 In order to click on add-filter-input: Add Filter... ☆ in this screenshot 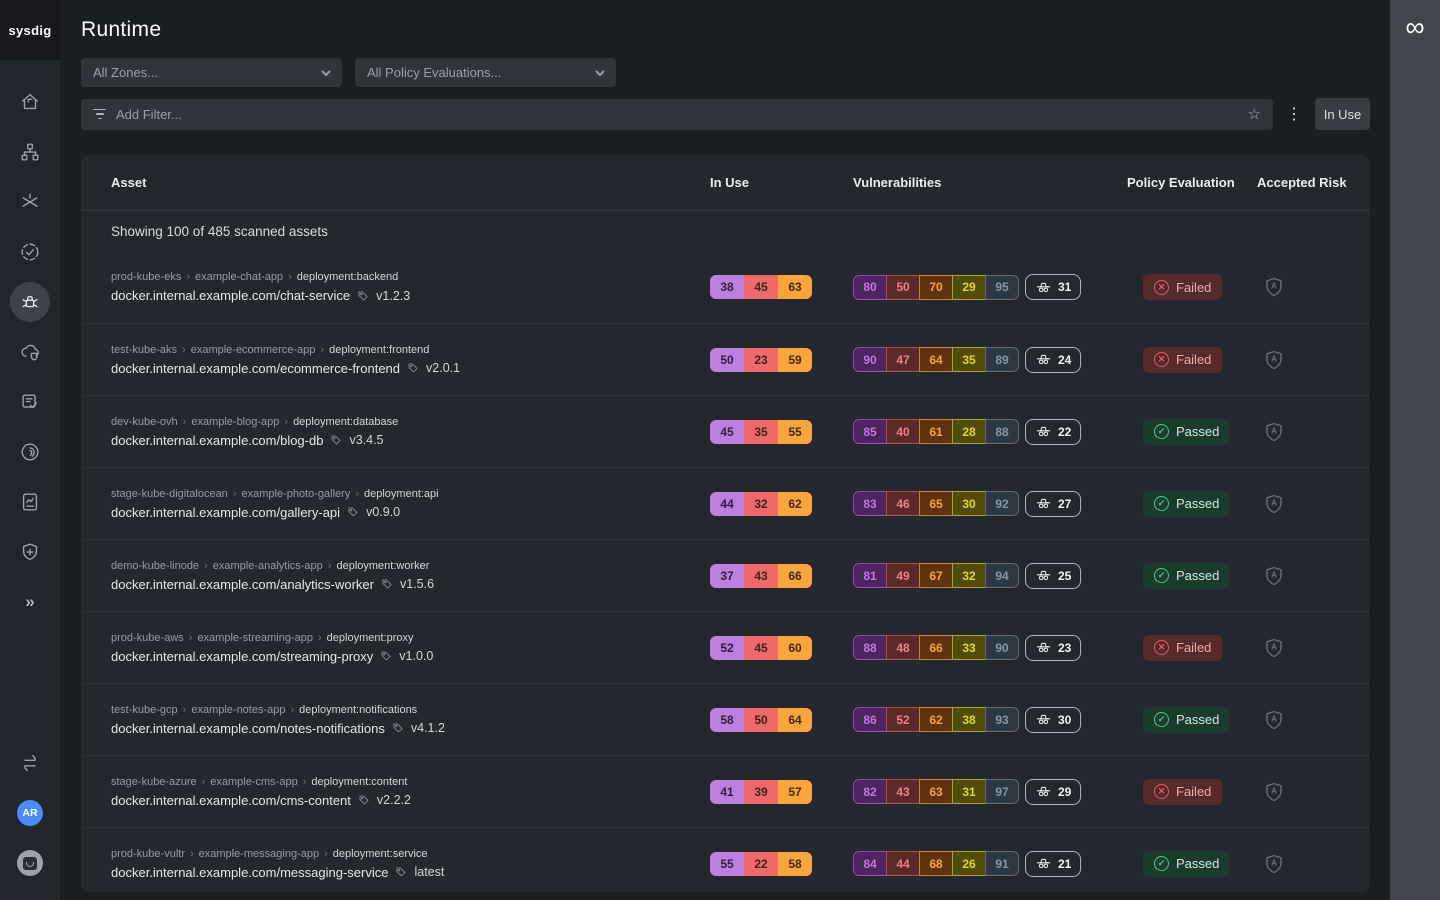, I will do `click(677, 114)`.